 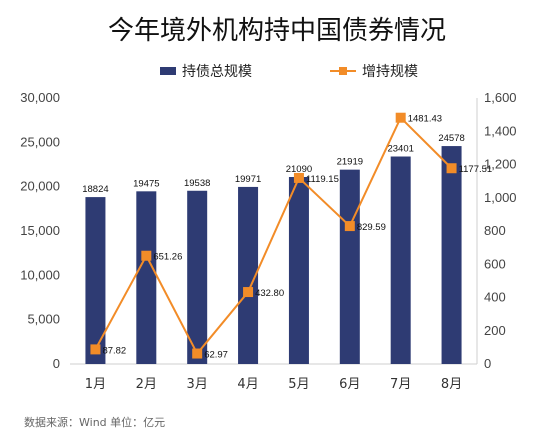 I want to click on x-axis-tick-label: 2月, so click(x=146, y=384).